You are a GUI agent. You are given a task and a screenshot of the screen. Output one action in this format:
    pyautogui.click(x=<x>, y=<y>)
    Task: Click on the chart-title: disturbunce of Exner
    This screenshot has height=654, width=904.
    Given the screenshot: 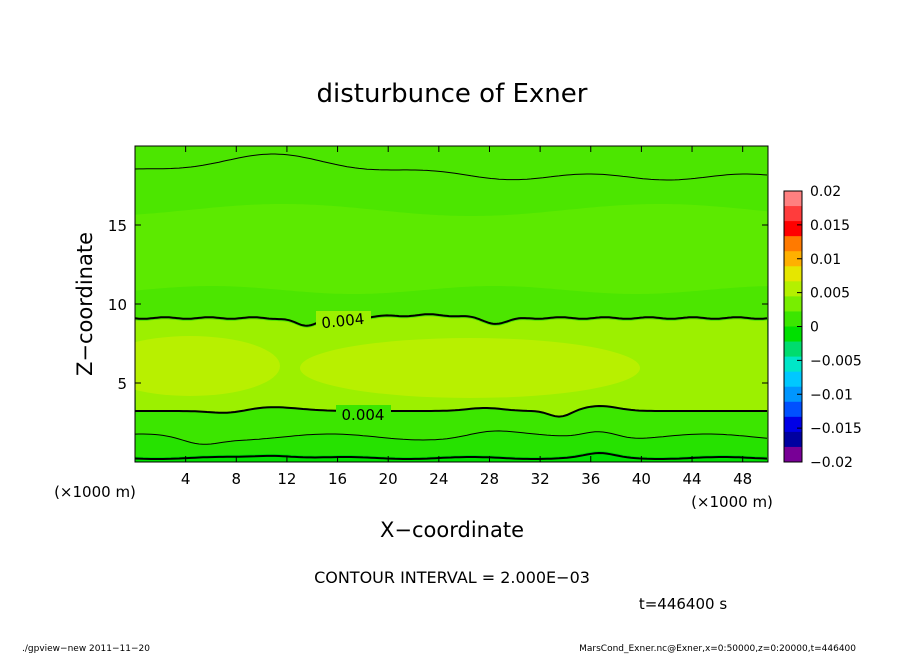 What is the action you would take?
    pyautogui.click(x=452, y=94)
    